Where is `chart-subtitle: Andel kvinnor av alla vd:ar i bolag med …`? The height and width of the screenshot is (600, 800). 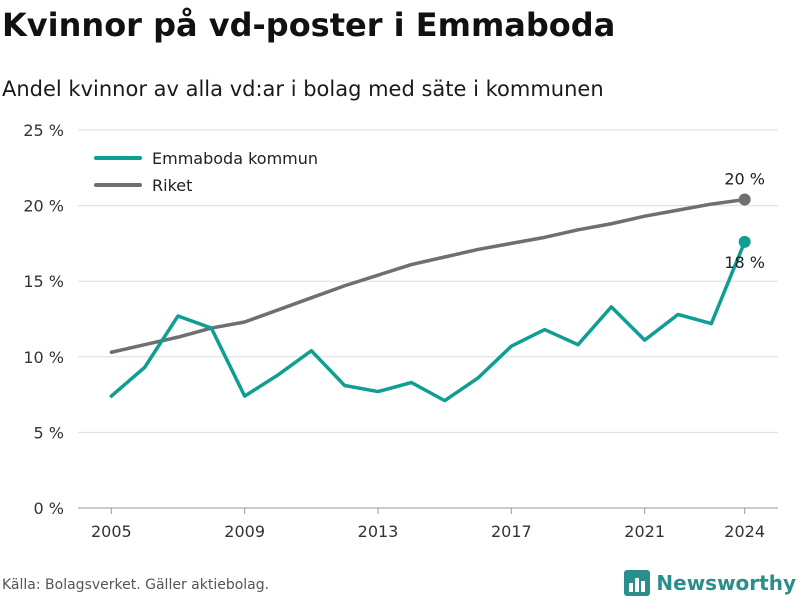
chart-subtitle: Andel kvinnor av alla vd:ar i bolag med … is located at coordinates (303, 89).